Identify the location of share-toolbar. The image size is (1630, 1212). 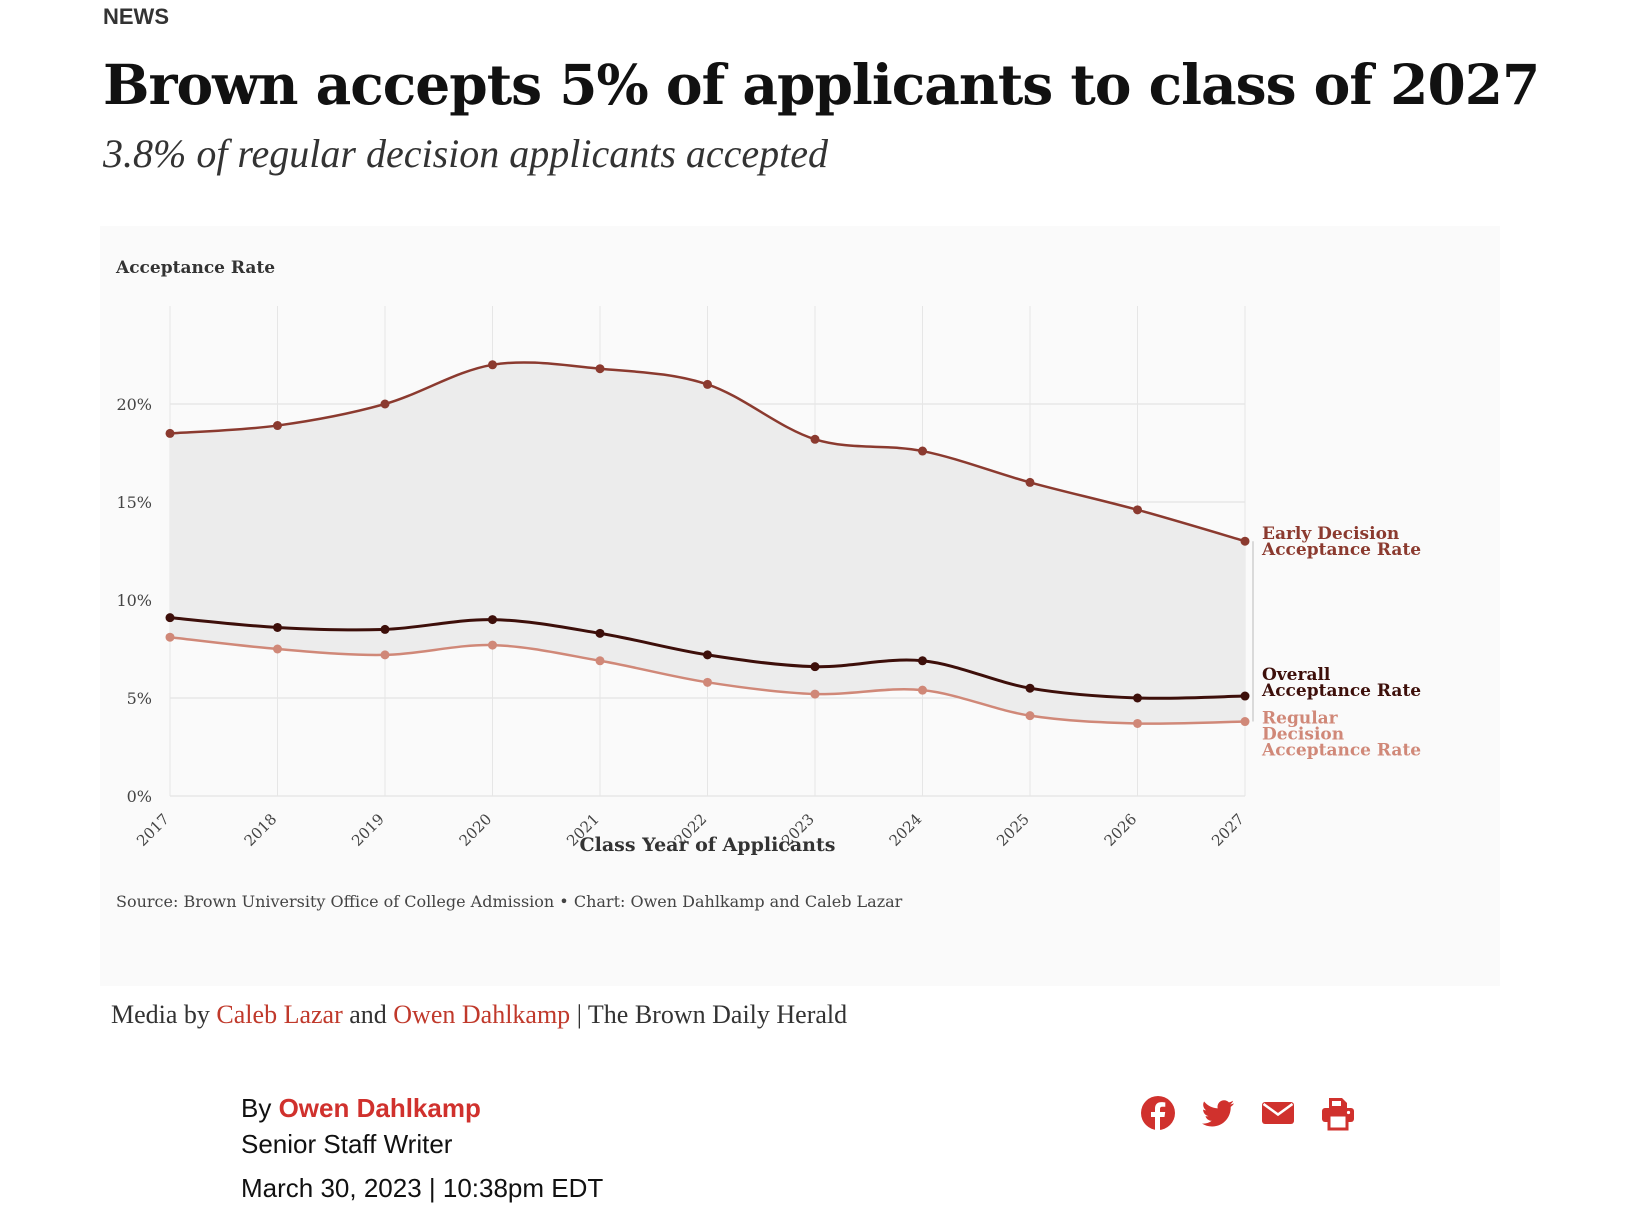
(1248, 1113).